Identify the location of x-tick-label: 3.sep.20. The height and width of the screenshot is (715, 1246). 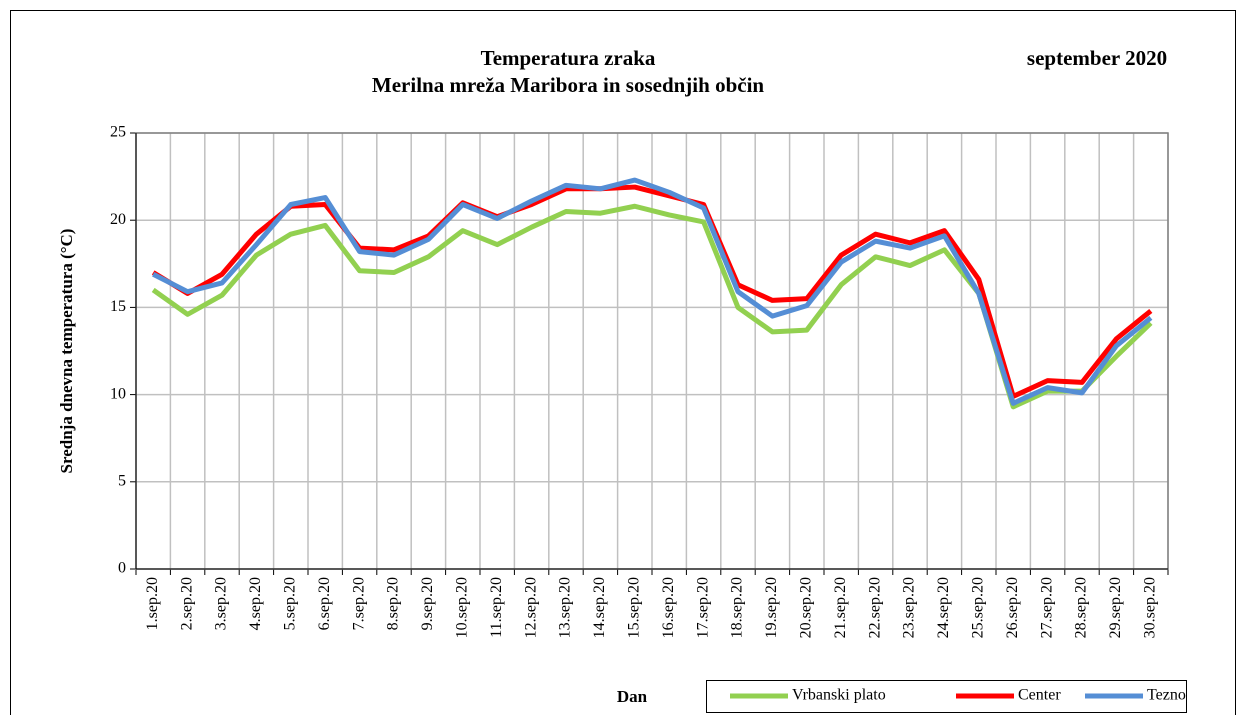
(221, 603).